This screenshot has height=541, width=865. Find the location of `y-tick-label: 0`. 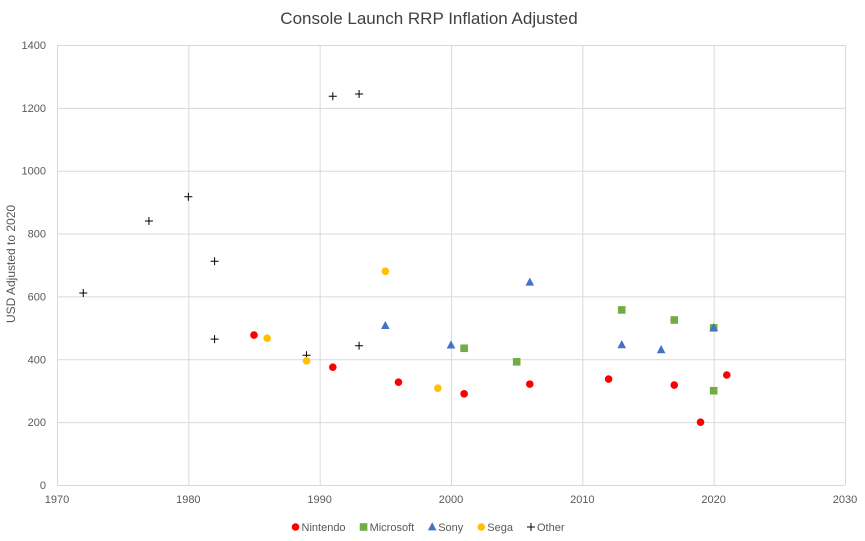

y-tick-label: 0 is located at coordinates (43, 486).